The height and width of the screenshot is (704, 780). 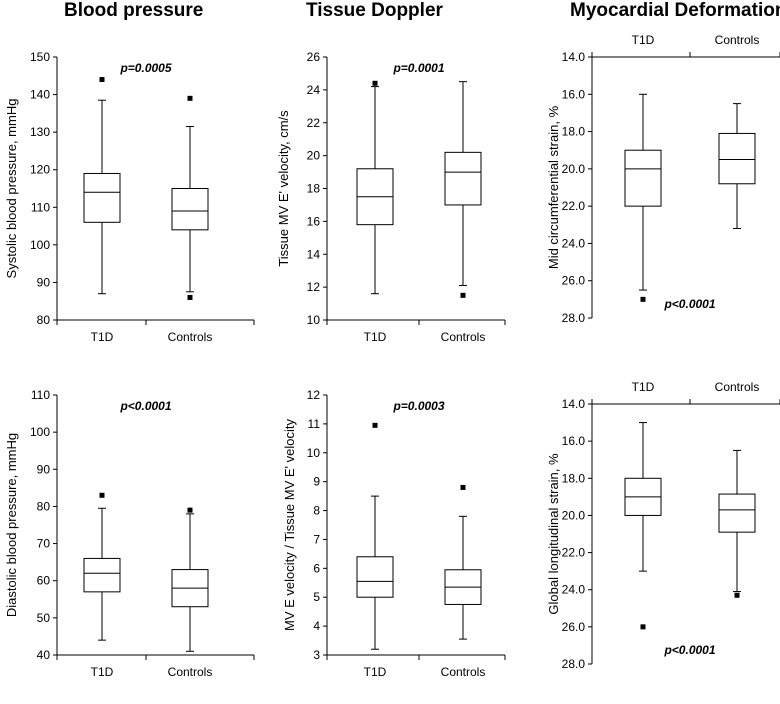 I want to click on y-tick-label: 40, so click(x=44, y=655).